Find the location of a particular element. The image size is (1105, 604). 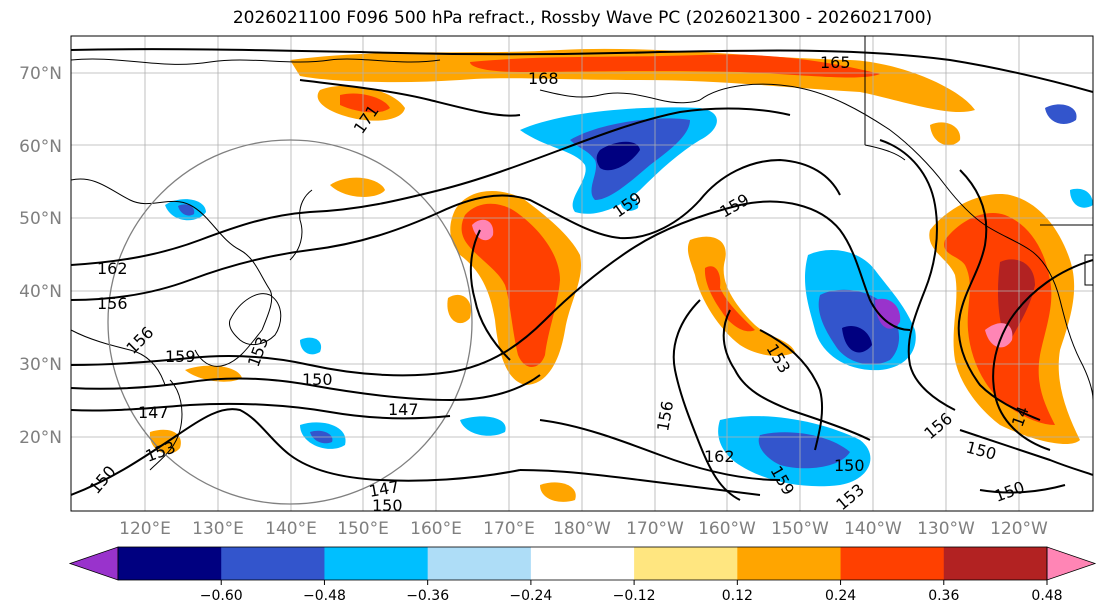

shade-purple-140w is located at coordinates (888, 313).